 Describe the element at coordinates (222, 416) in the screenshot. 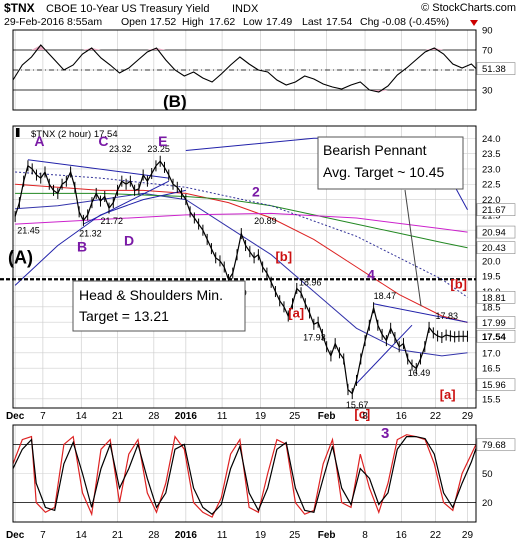

I see `x-tick-label: 11` at that location.